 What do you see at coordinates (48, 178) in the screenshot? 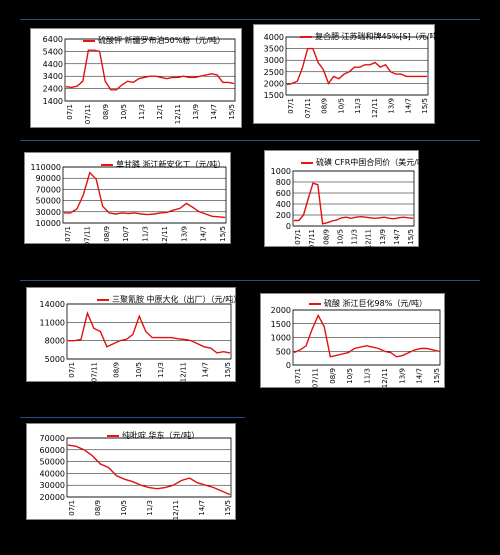
I see `y-tick-label: 90000` at bounding box center [48, 178].